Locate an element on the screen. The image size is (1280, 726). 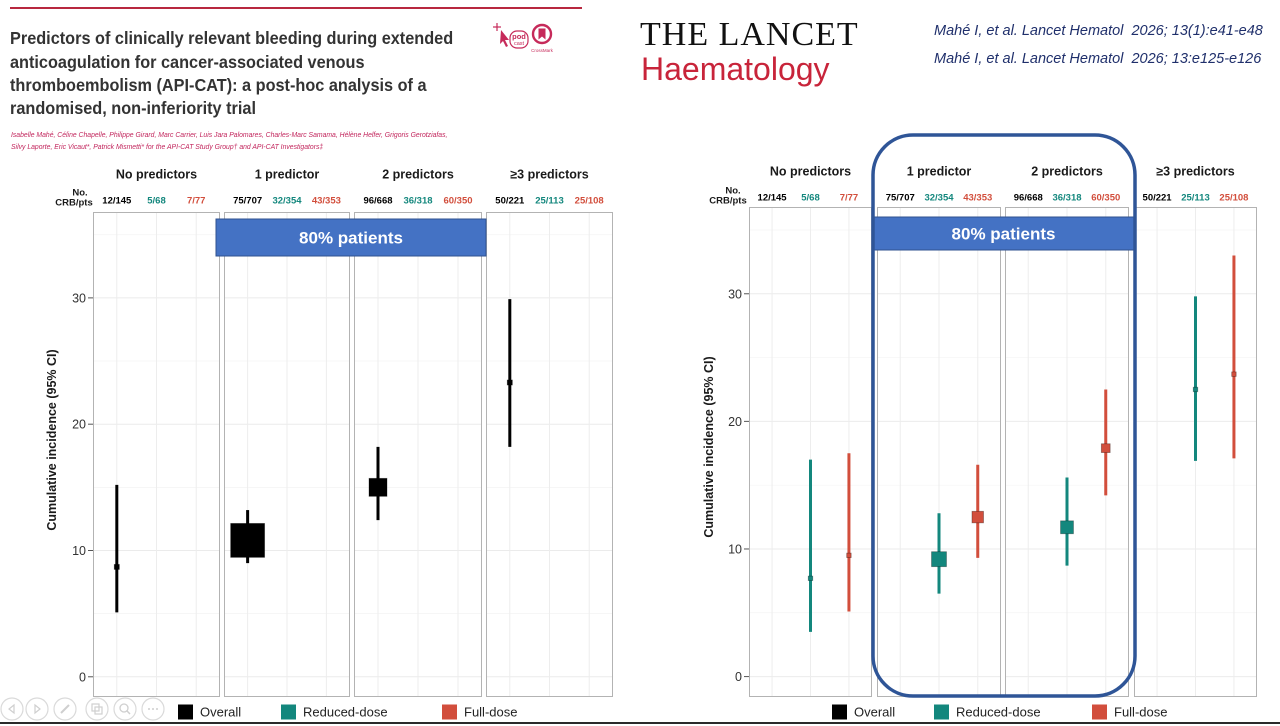
journal-name: THE LANCET is located at coordinates (749, 34).